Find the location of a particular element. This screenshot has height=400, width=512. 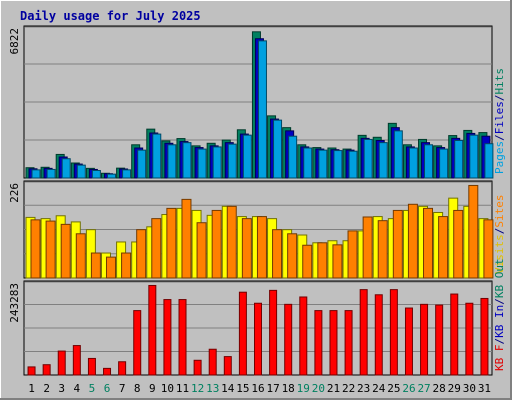

x-tick-label-day-17: 17 is located at coordinates (272, 388).